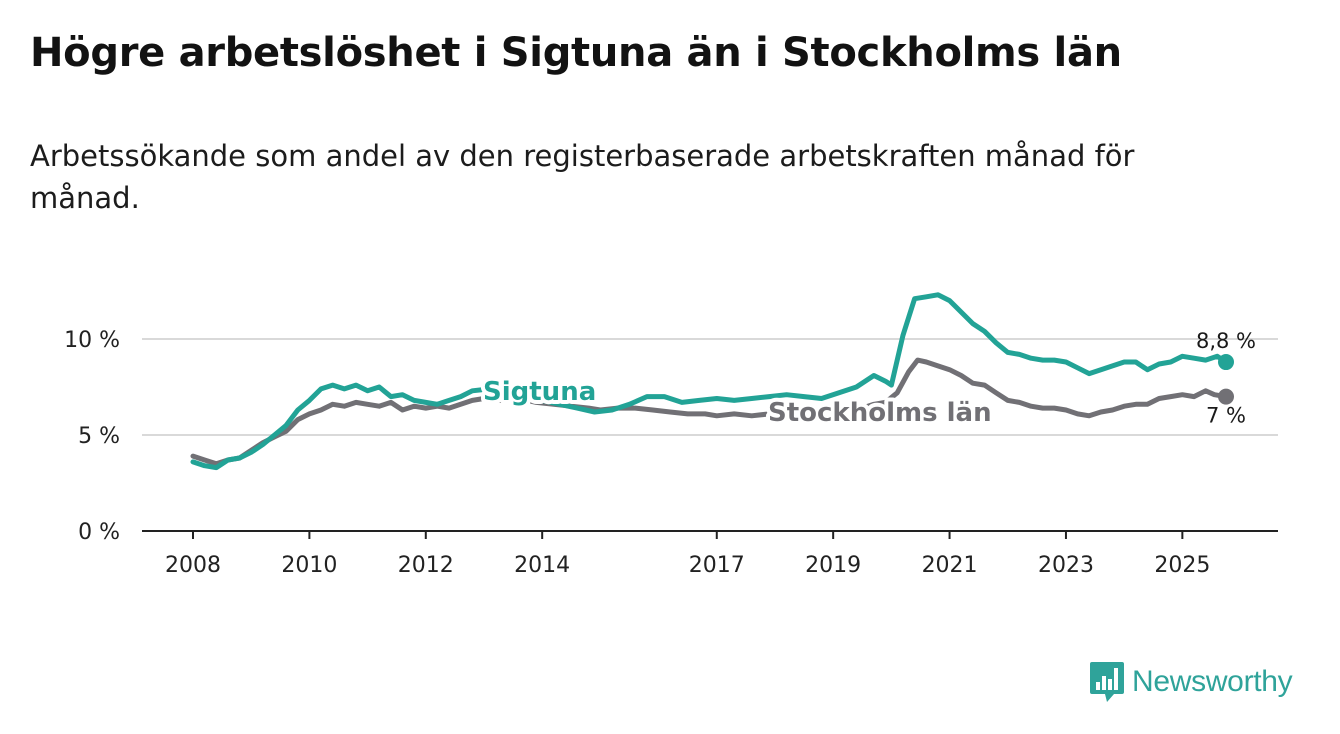  I want to click on y-tick-label: 5 %, so click(99, 436).